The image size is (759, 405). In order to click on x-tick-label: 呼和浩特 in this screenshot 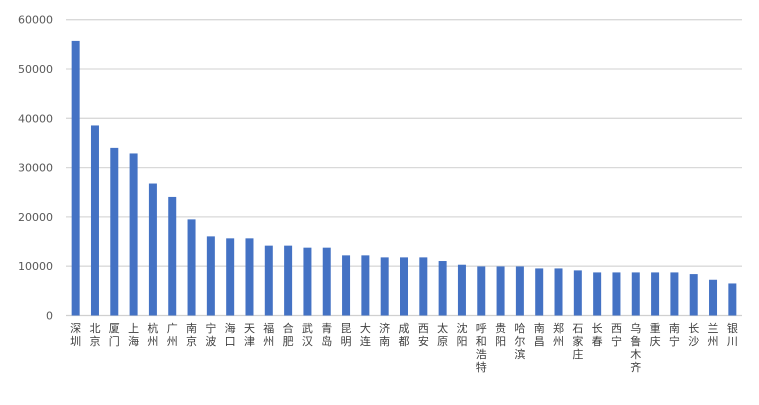, I will do `click(481, 348)`.